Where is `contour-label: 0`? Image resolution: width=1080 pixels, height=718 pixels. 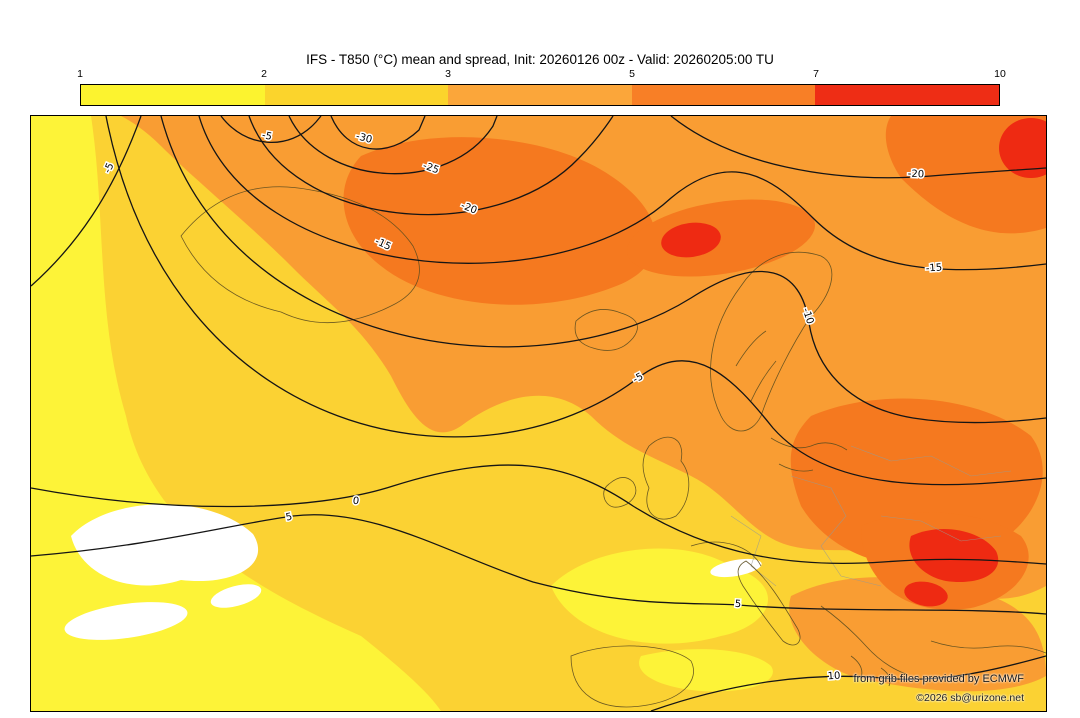 contour-label: 0 is located at coordinates (356, 502).